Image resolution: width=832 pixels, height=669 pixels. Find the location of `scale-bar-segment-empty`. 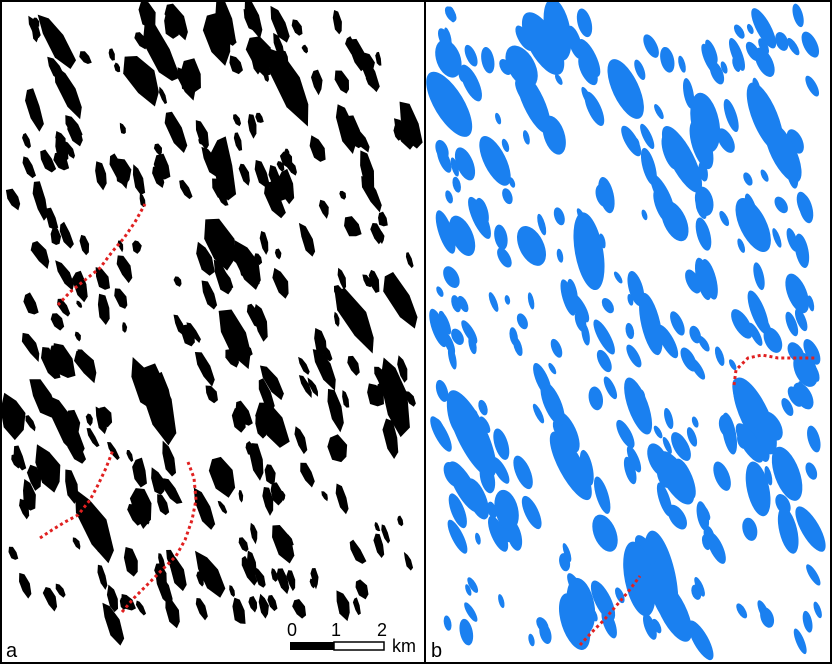

scale-bar-segment-empty is located at coordinates (359, 646).